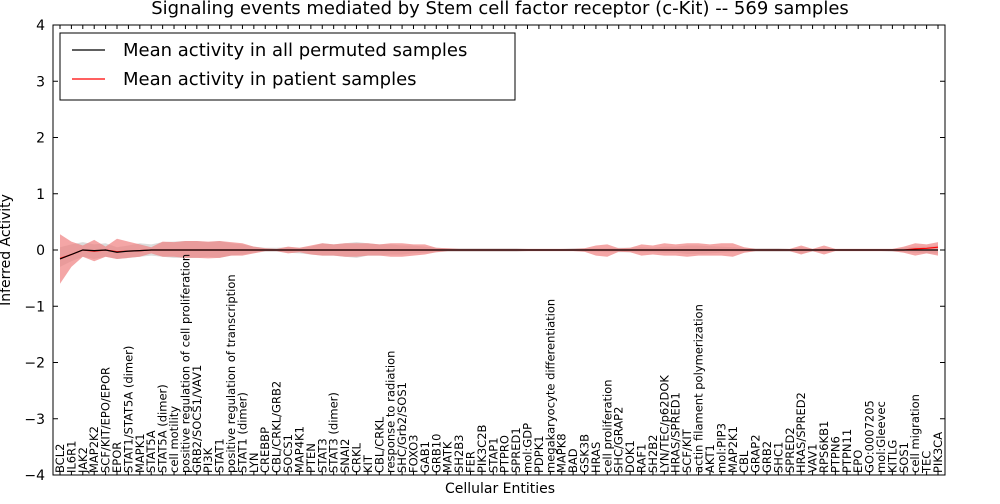 The image size is (1000, 504). What do you see at coordinates (459, 454) in the screenshot?
I see `x-tick-label: SH2B3` at bounding box center [459, 454].